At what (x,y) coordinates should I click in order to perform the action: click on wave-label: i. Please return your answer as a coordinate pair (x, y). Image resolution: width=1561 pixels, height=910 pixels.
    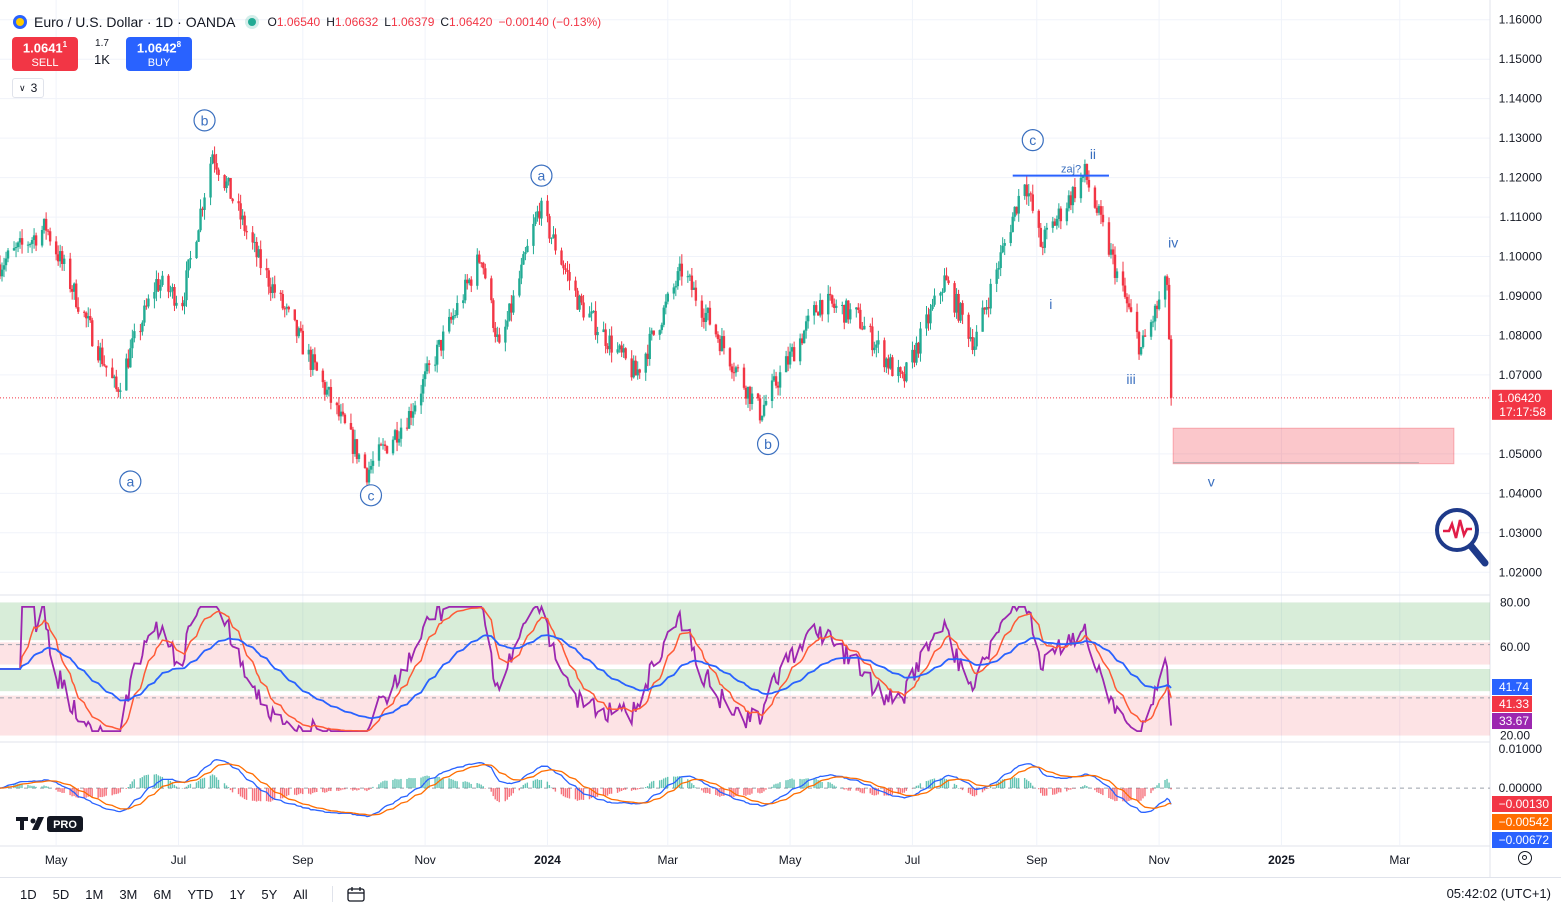
    Looking at the image, I should click on (1050, 304).